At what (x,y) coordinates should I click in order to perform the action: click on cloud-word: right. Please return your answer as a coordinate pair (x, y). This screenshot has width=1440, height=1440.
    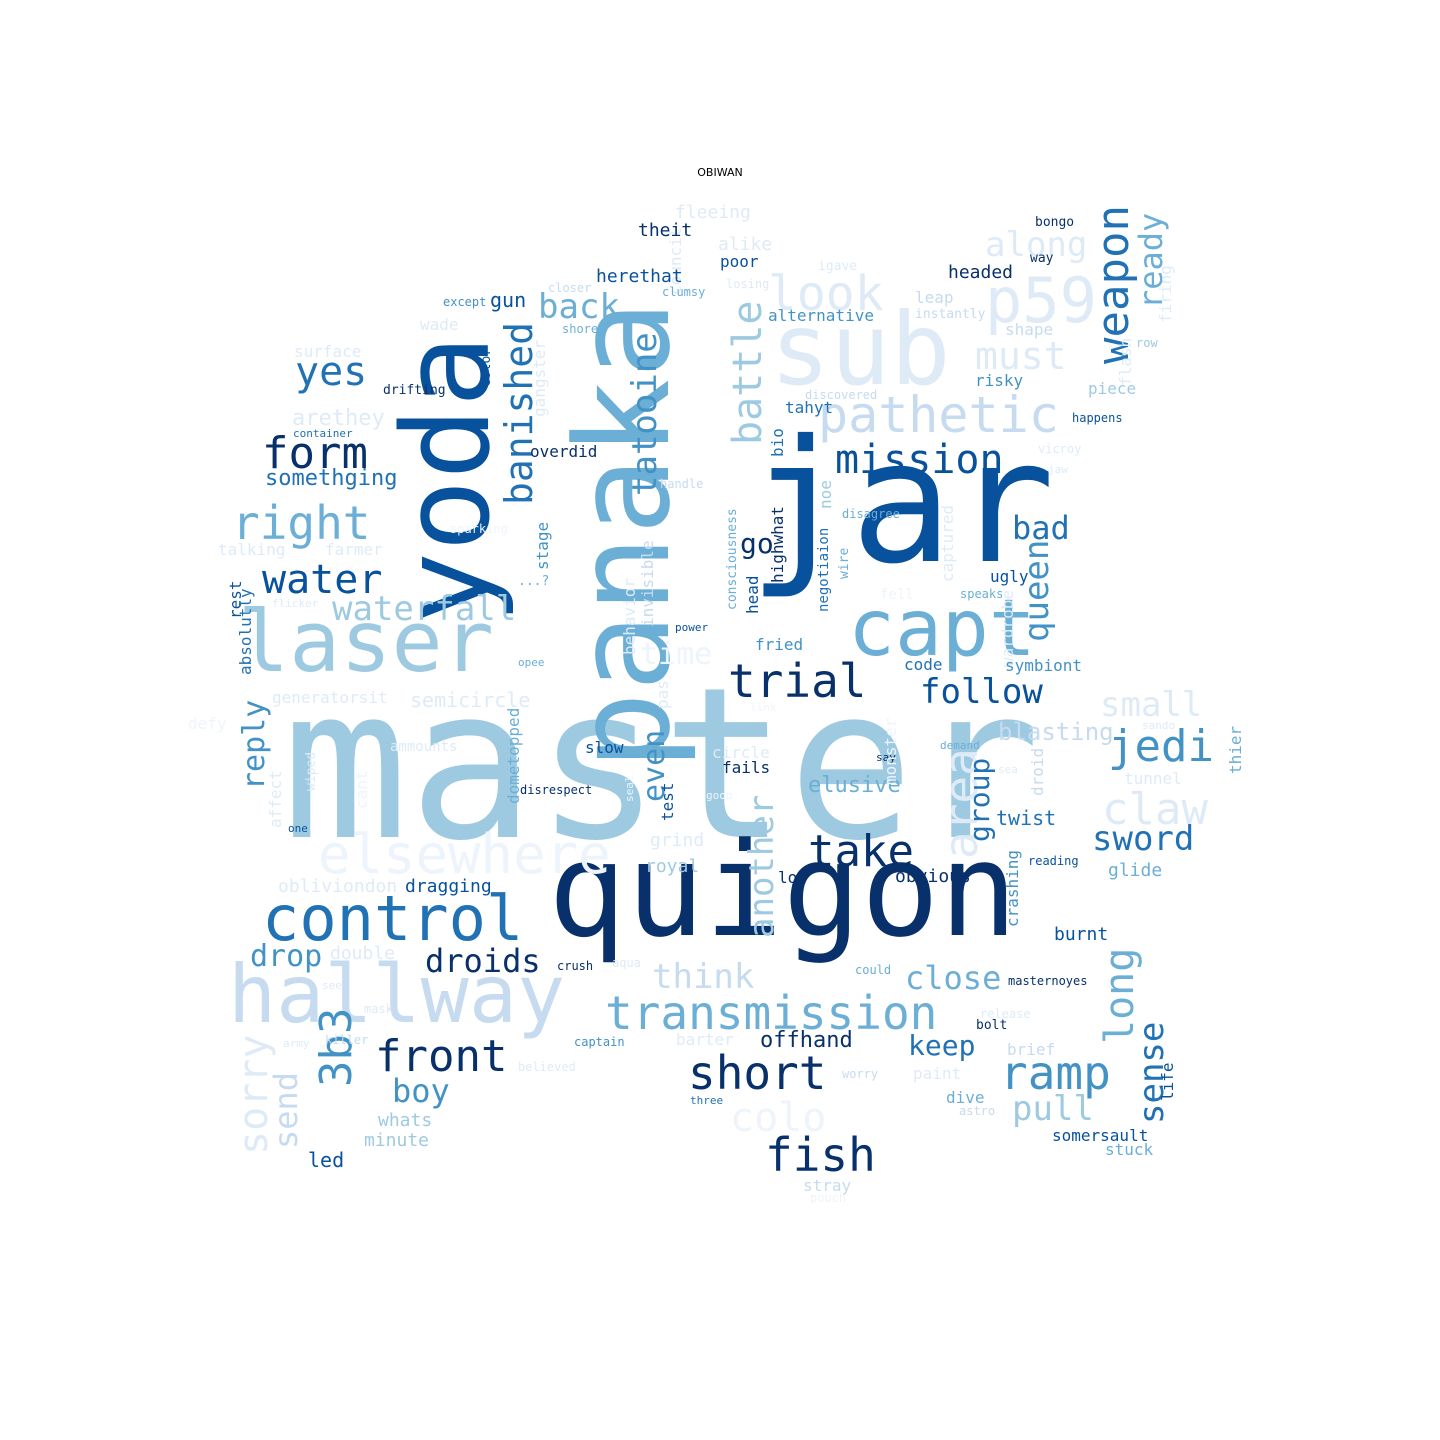
    Looking at the image, I should click on (301, 523).